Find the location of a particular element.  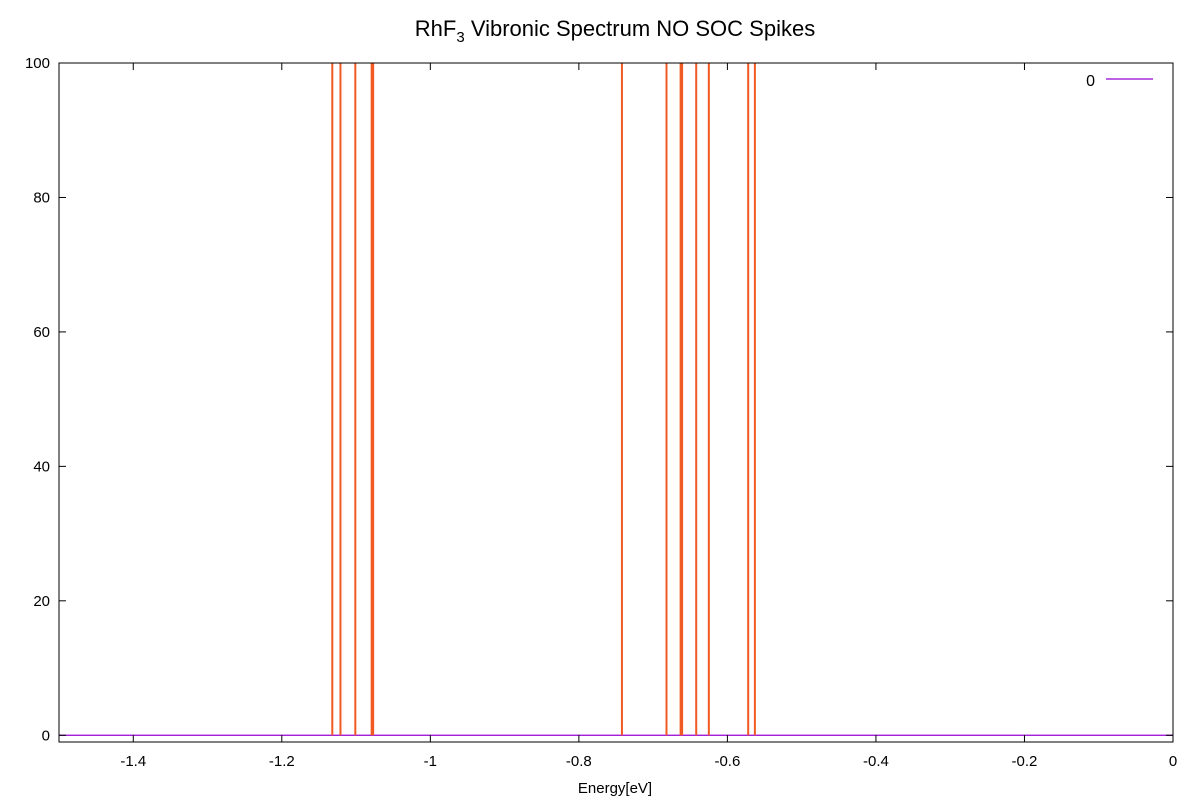

legend-label: 0 is located at coordinates (1090, 81).